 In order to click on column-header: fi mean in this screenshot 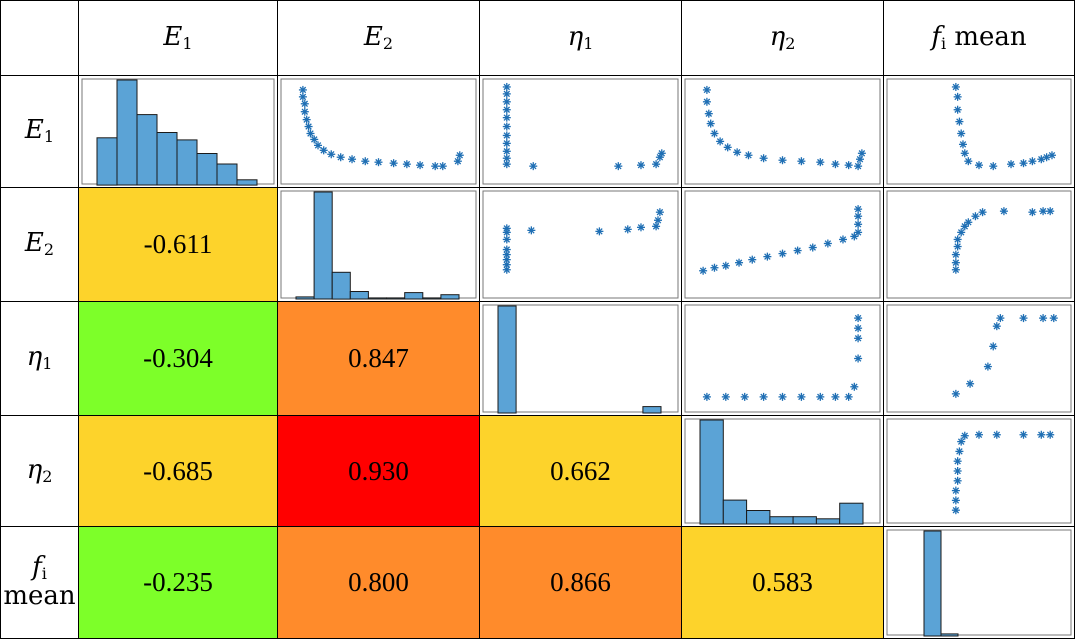, I will do `click(979, 38)`.